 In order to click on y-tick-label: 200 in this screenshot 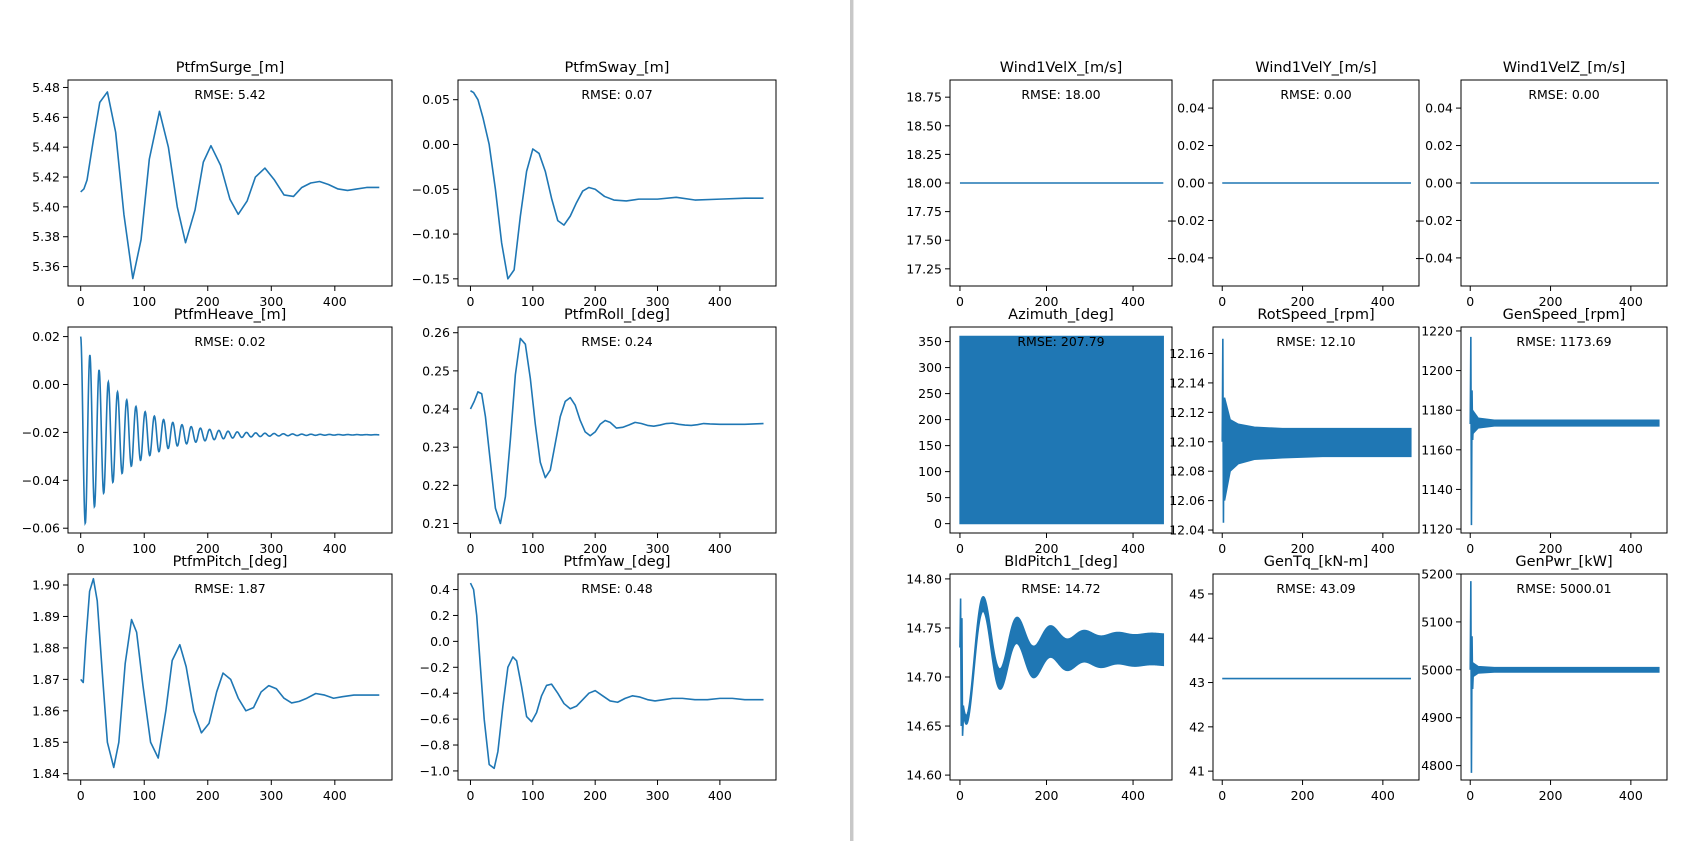, I will do `click(930, 419)`.